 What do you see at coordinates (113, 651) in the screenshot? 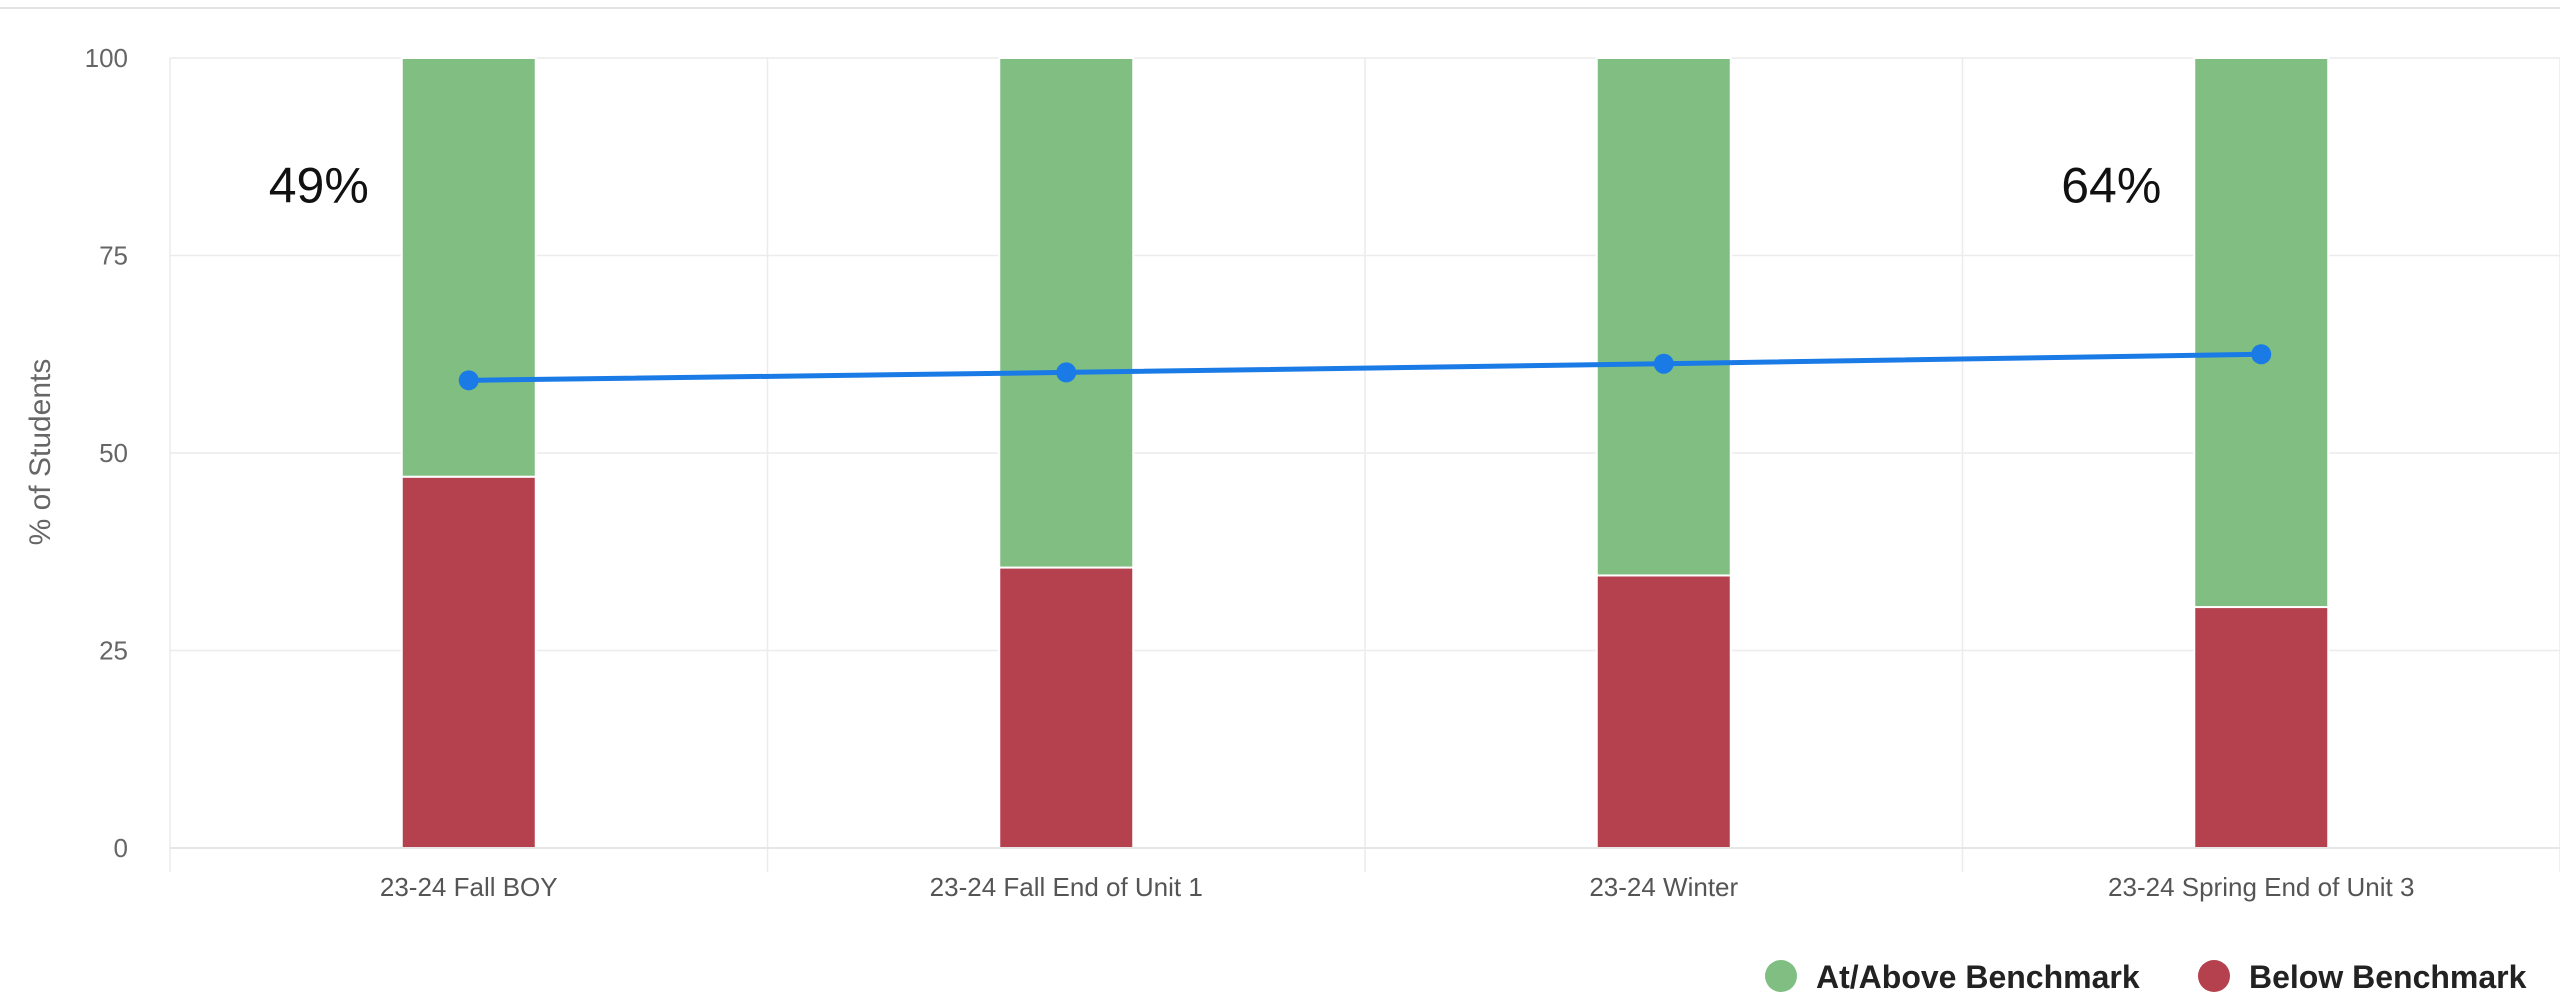
I see `y-tick-label: 25` at bounding box center [113, 651].